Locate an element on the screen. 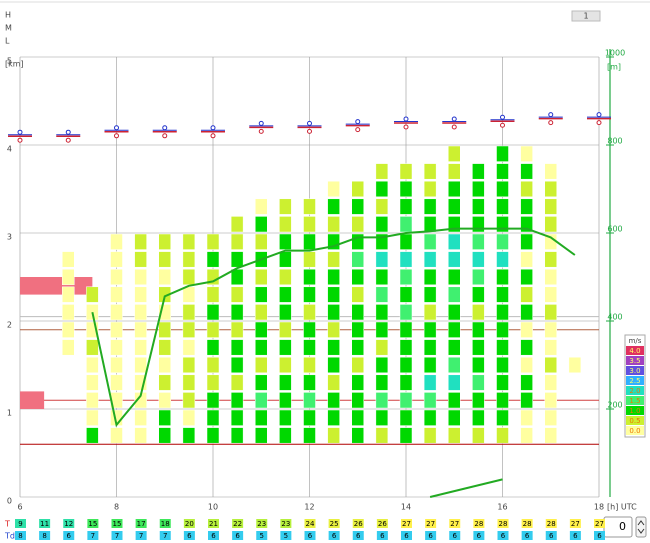  legend-label: 4.0 is located at coordinates (634, 351).